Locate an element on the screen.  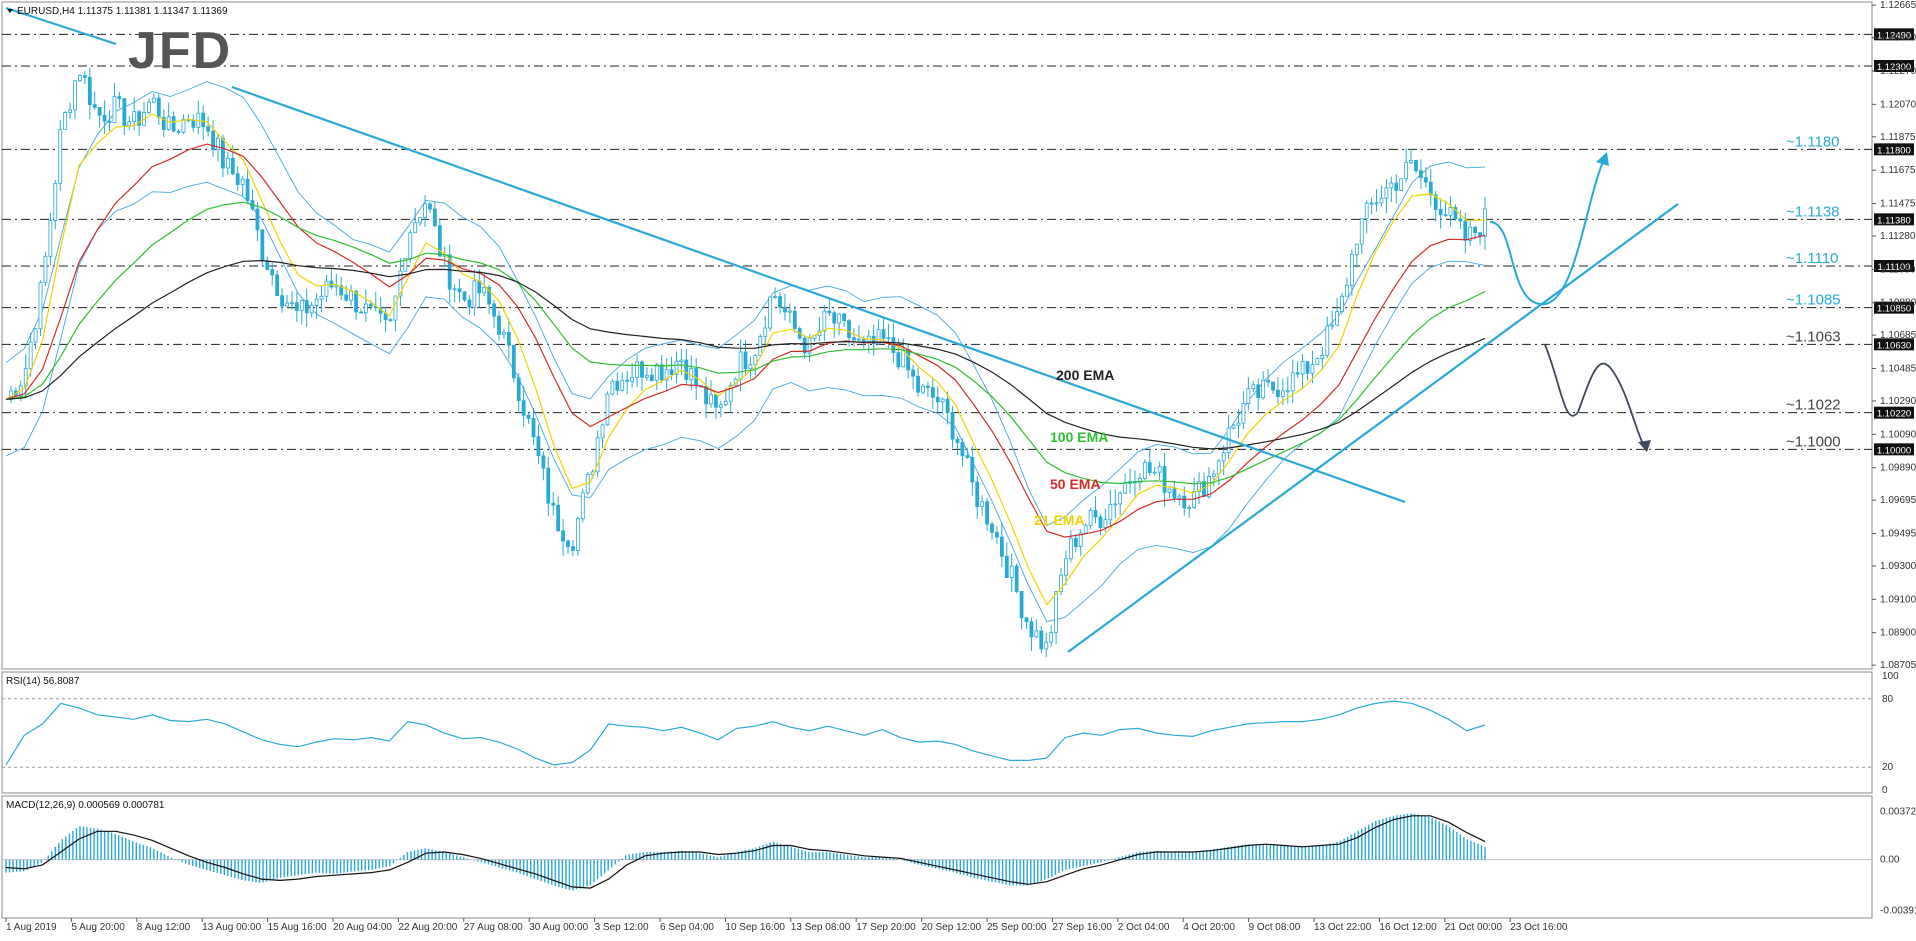
bearish-projection-path is located at coordinates (1595, 396).